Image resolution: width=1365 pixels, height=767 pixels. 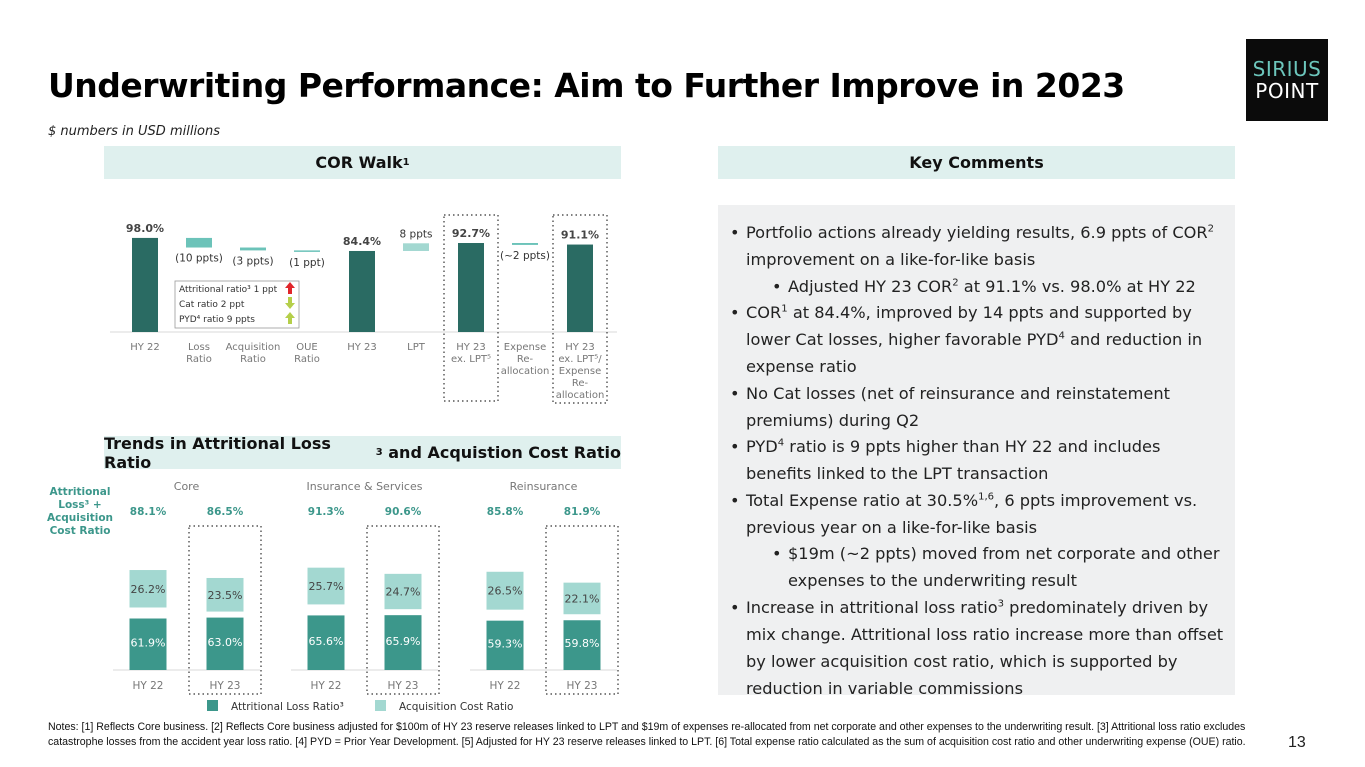 What do you see at coordinates (1077, 286) in the screenshot?
I see `comment-text: at 91.1% vs. 98.0% at HY 22` at bounding box center [1077, 286].